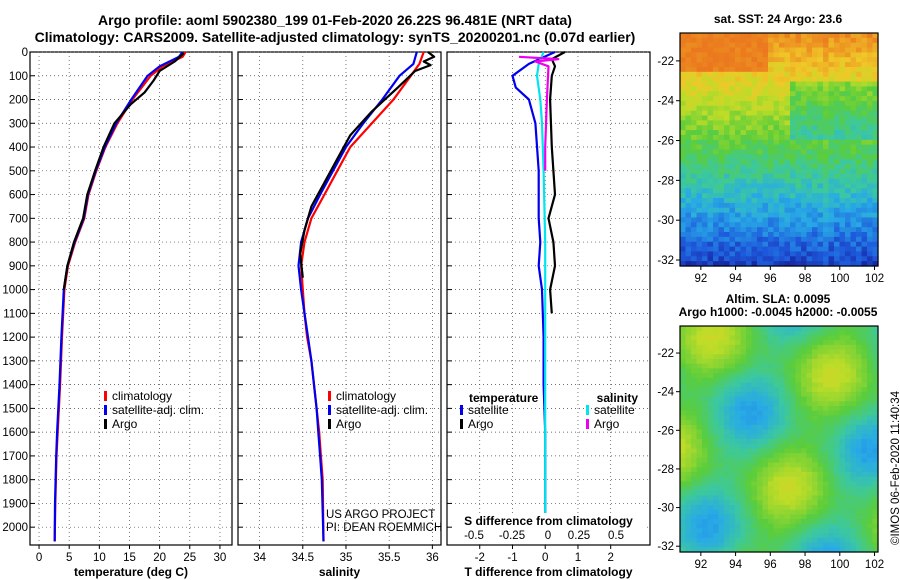 This screenshot has width=900, height=580. What do you see at coordinates (129, 558) in the screenshot?
I see `x-tick-label-temperature: 15` at bounding box center [129, 558].